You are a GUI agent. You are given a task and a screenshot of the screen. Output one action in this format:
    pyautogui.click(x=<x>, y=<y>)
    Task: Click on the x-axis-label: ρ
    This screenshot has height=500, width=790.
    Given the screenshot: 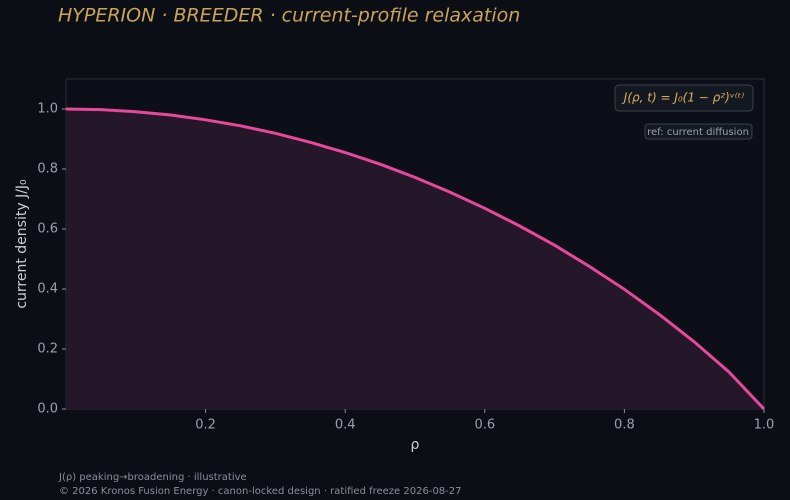 What is the action you would take?
    pyautogui.click(x=415, y=445)
    